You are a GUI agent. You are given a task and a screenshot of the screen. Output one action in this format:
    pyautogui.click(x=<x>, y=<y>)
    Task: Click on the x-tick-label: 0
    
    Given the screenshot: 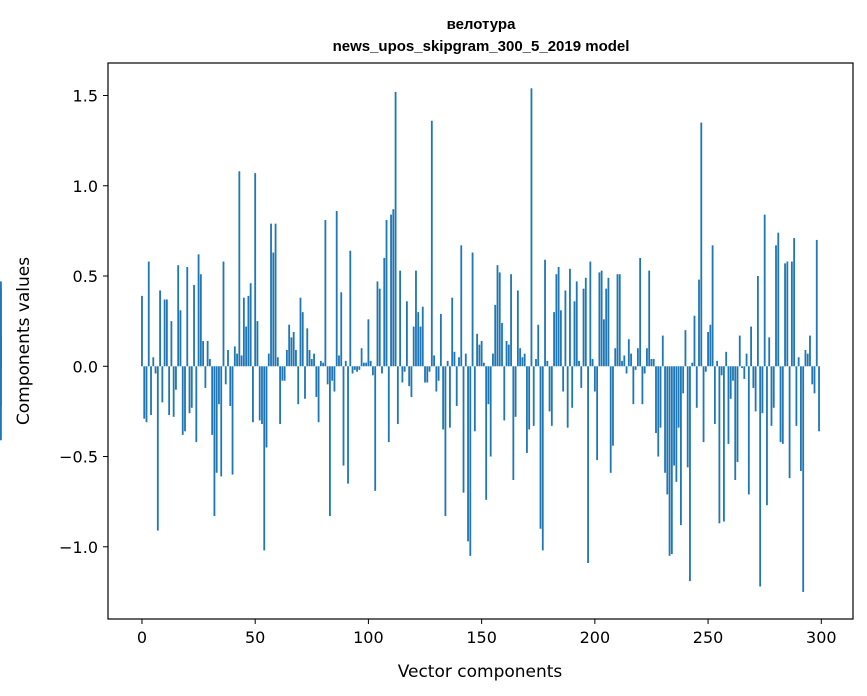 What is the action you would take?
    pyautogui.click(x=142, y=637)
    